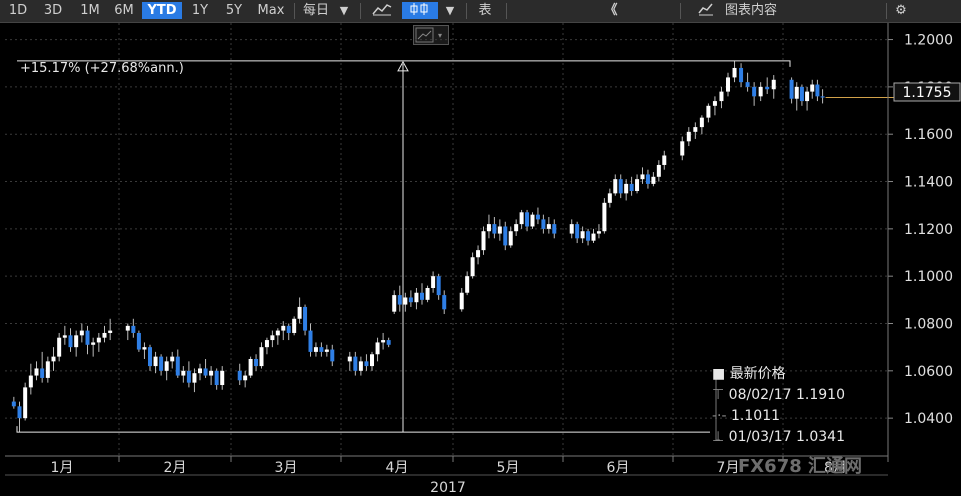  What do you see at coordinates (124, 10) in the screenshot?
I see `range-6m-button: 6M` at bounding box center [124, 10].